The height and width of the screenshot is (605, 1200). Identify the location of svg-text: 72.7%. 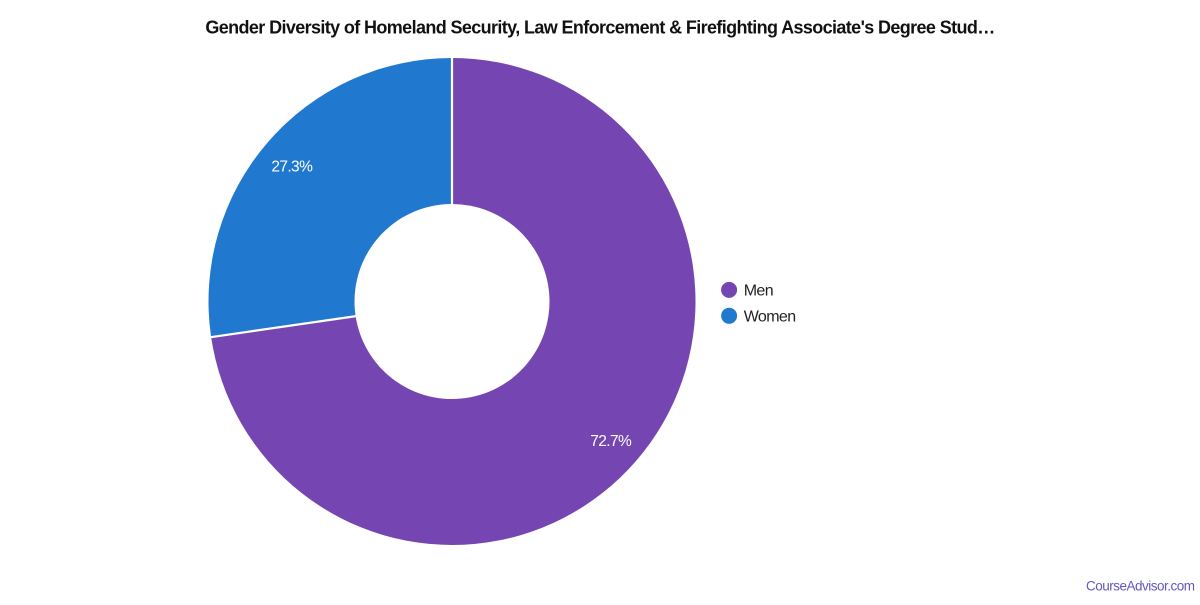
(611, 441).